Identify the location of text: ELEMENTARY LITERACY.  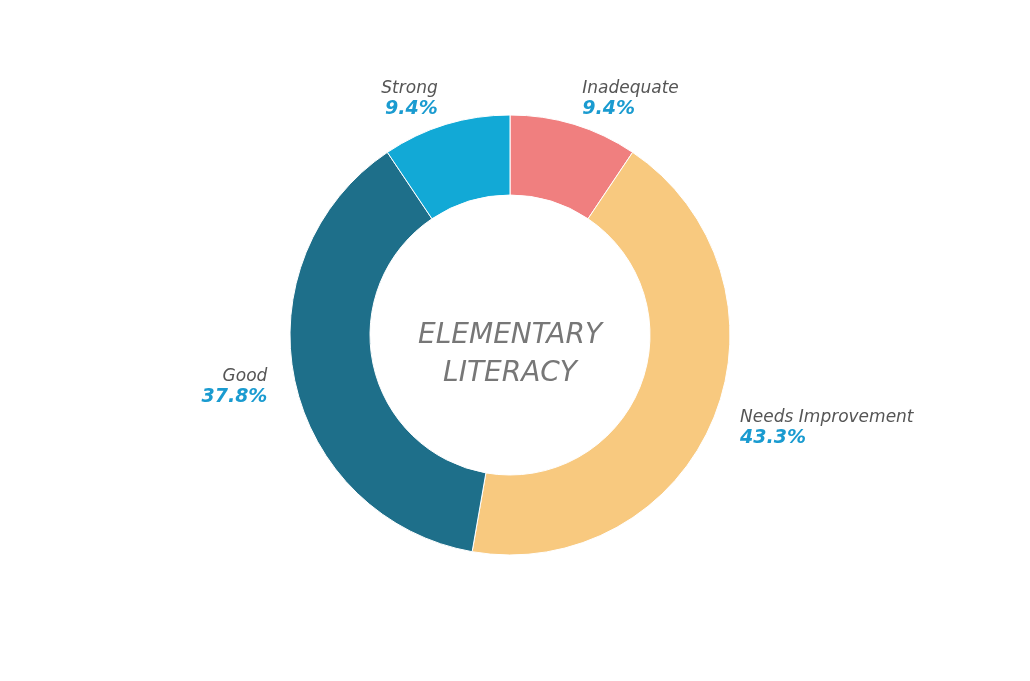
(510, 352).